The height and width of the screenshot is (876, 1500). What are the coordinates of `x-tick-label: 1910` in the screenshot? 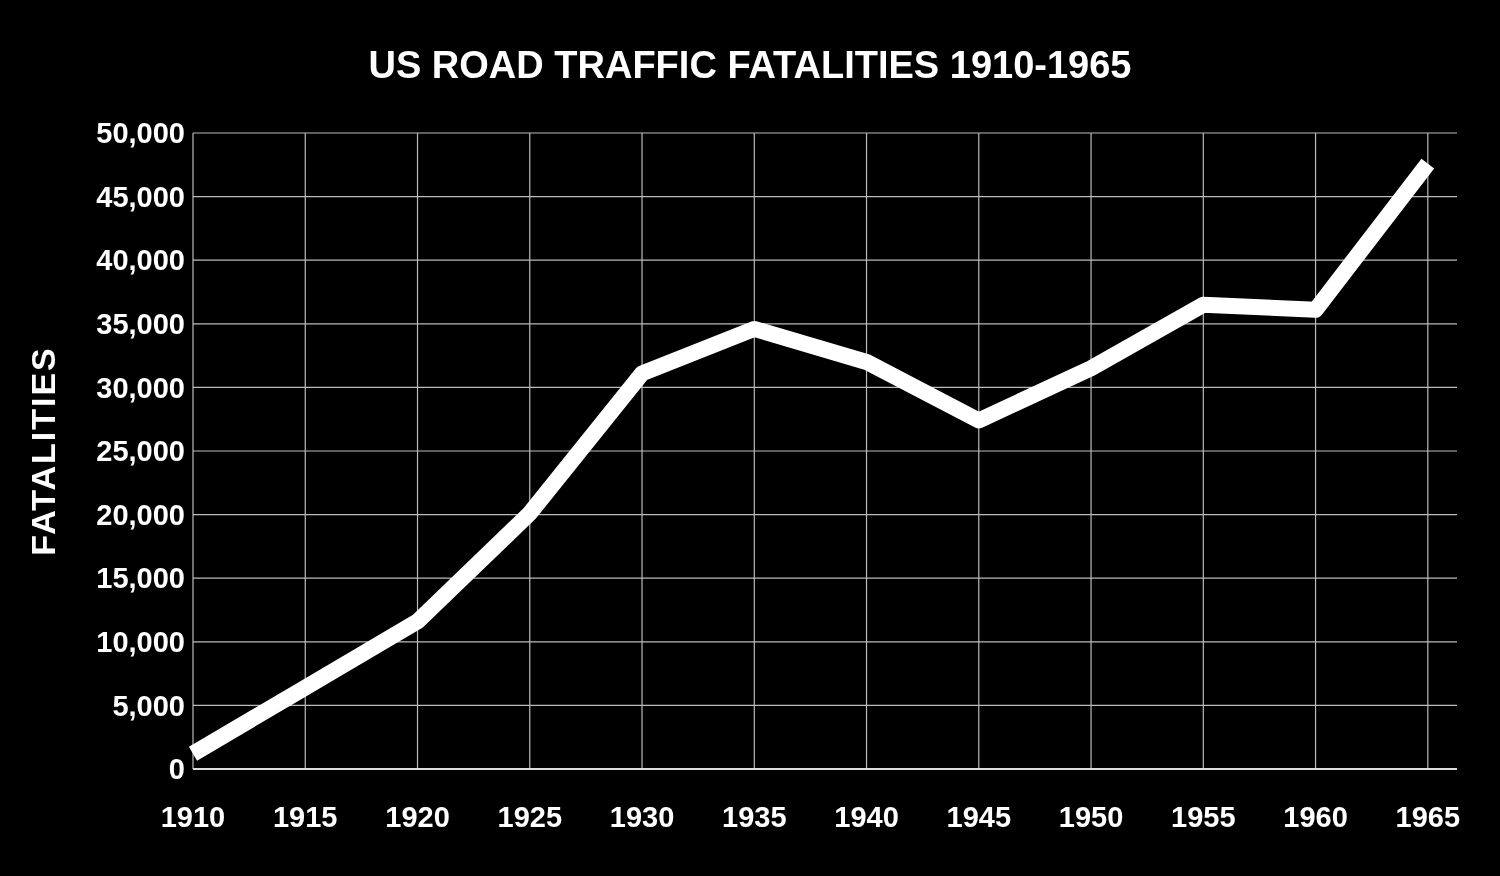 It's located at (193, 817).